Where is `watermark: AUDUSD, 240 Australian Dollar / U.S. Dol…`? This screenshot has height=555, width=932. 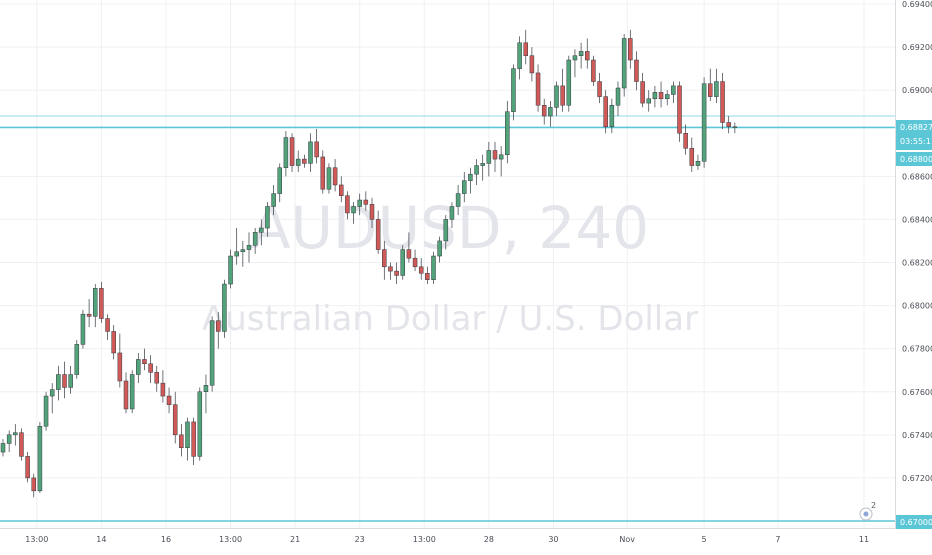 watermark: AUDUSD, 240 Australian Dollar / U.S. Dol… is located at coordinates (450, 266).